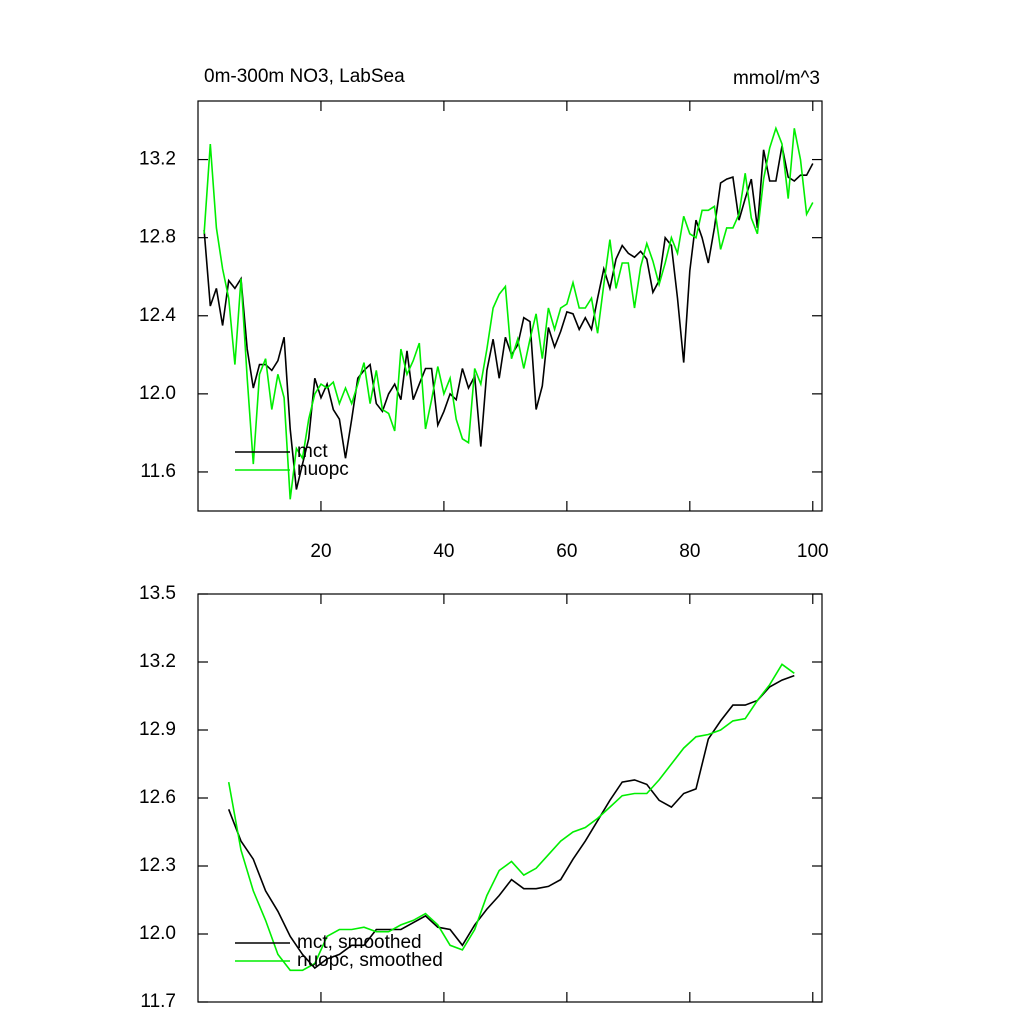  Describe the element at coordinates (776, 78) in the screenshot. I see `units-label: mmol/m^3` at that location.